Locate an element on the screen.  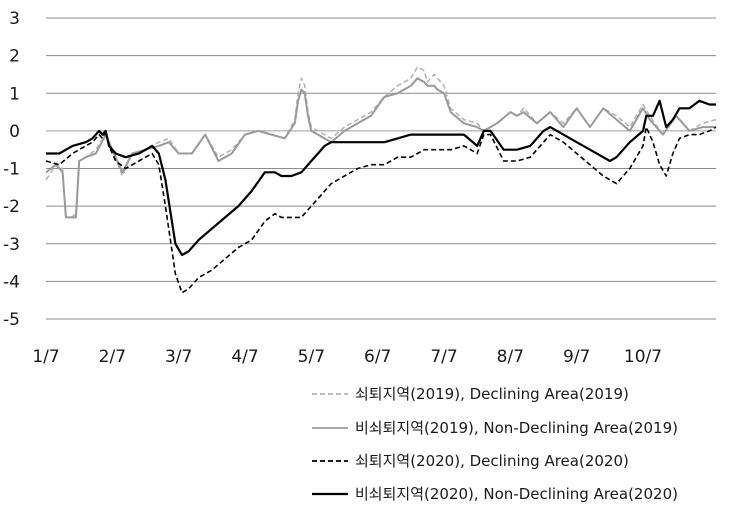
y-tick-label: -2 is located at coordinates (11, 207).